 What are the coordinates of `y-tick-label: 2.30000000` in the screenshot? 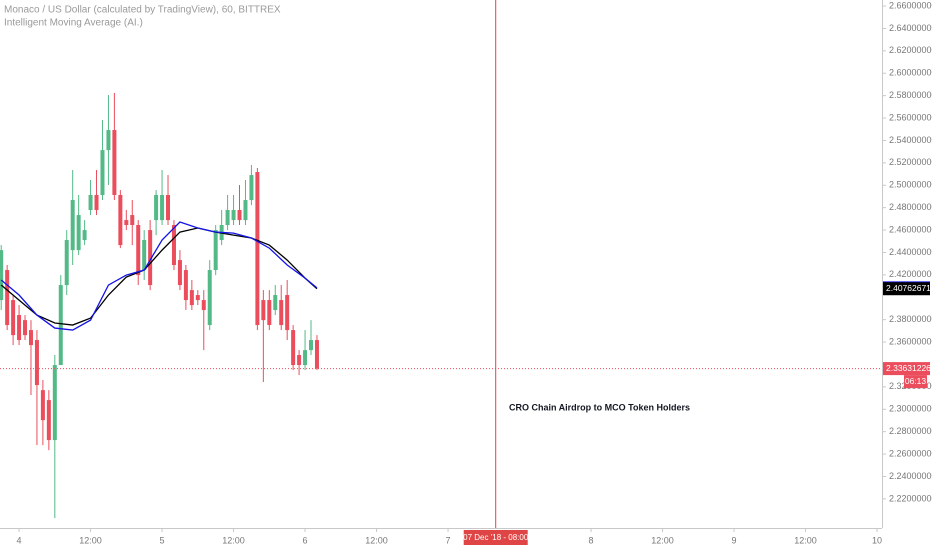 It's located at (910, 409).